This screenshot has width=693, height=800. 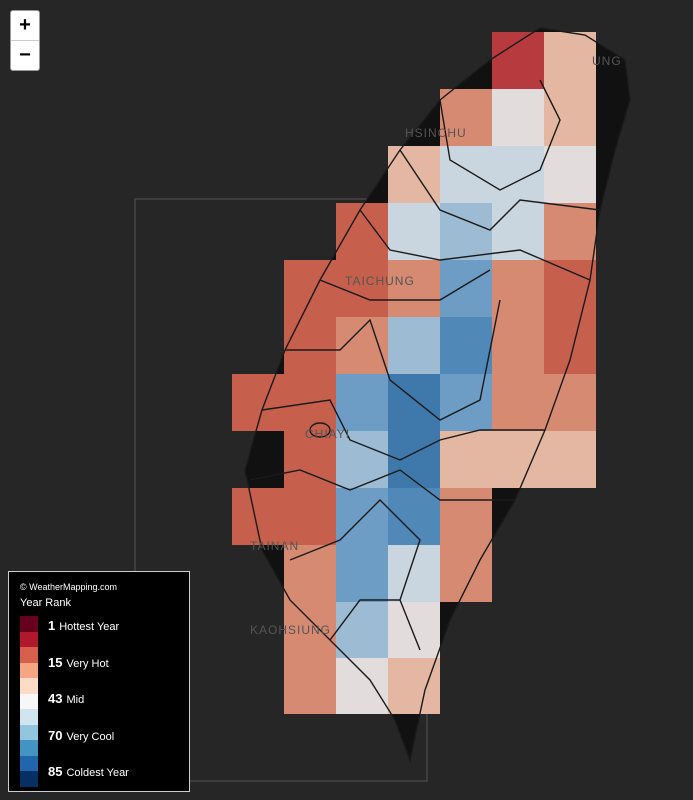 I want to click on credit: © WeatherMapping.com, so click(x=69, y=587).